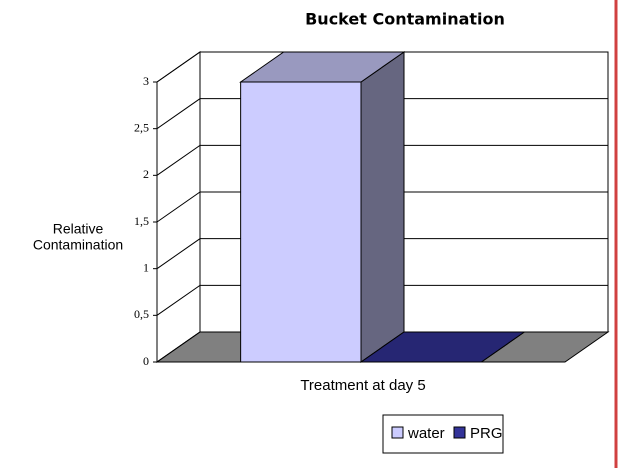 Image resolution: width=621 pixels, height=468 pixels. I want to click on y-tick-label: 2, so click(146, 174).